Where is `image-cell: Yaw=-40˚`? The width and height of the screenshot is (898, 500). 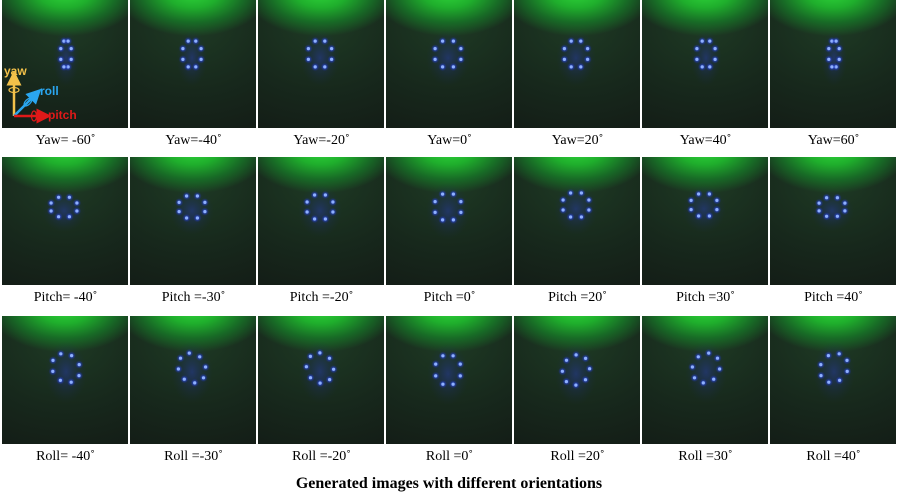
image-cell: Yaw=-40˚ is located at coordinates (193, 76).